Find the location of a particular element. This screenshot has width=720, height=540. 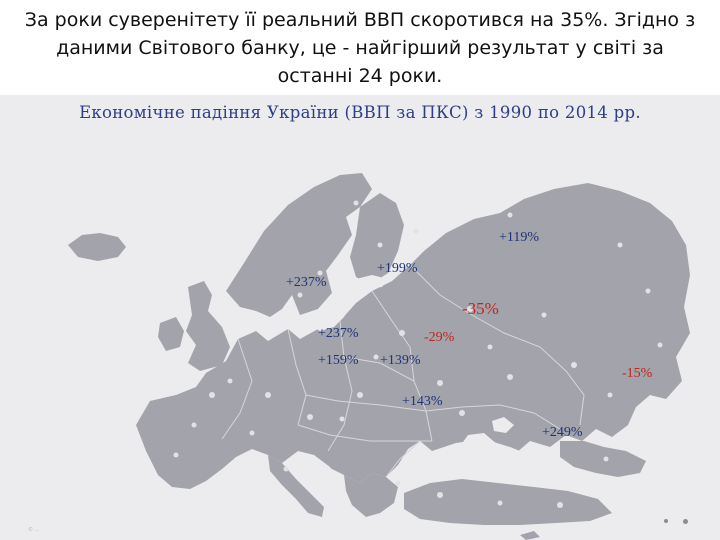

label-hungary: +159% is located at coordinates (338, 360).